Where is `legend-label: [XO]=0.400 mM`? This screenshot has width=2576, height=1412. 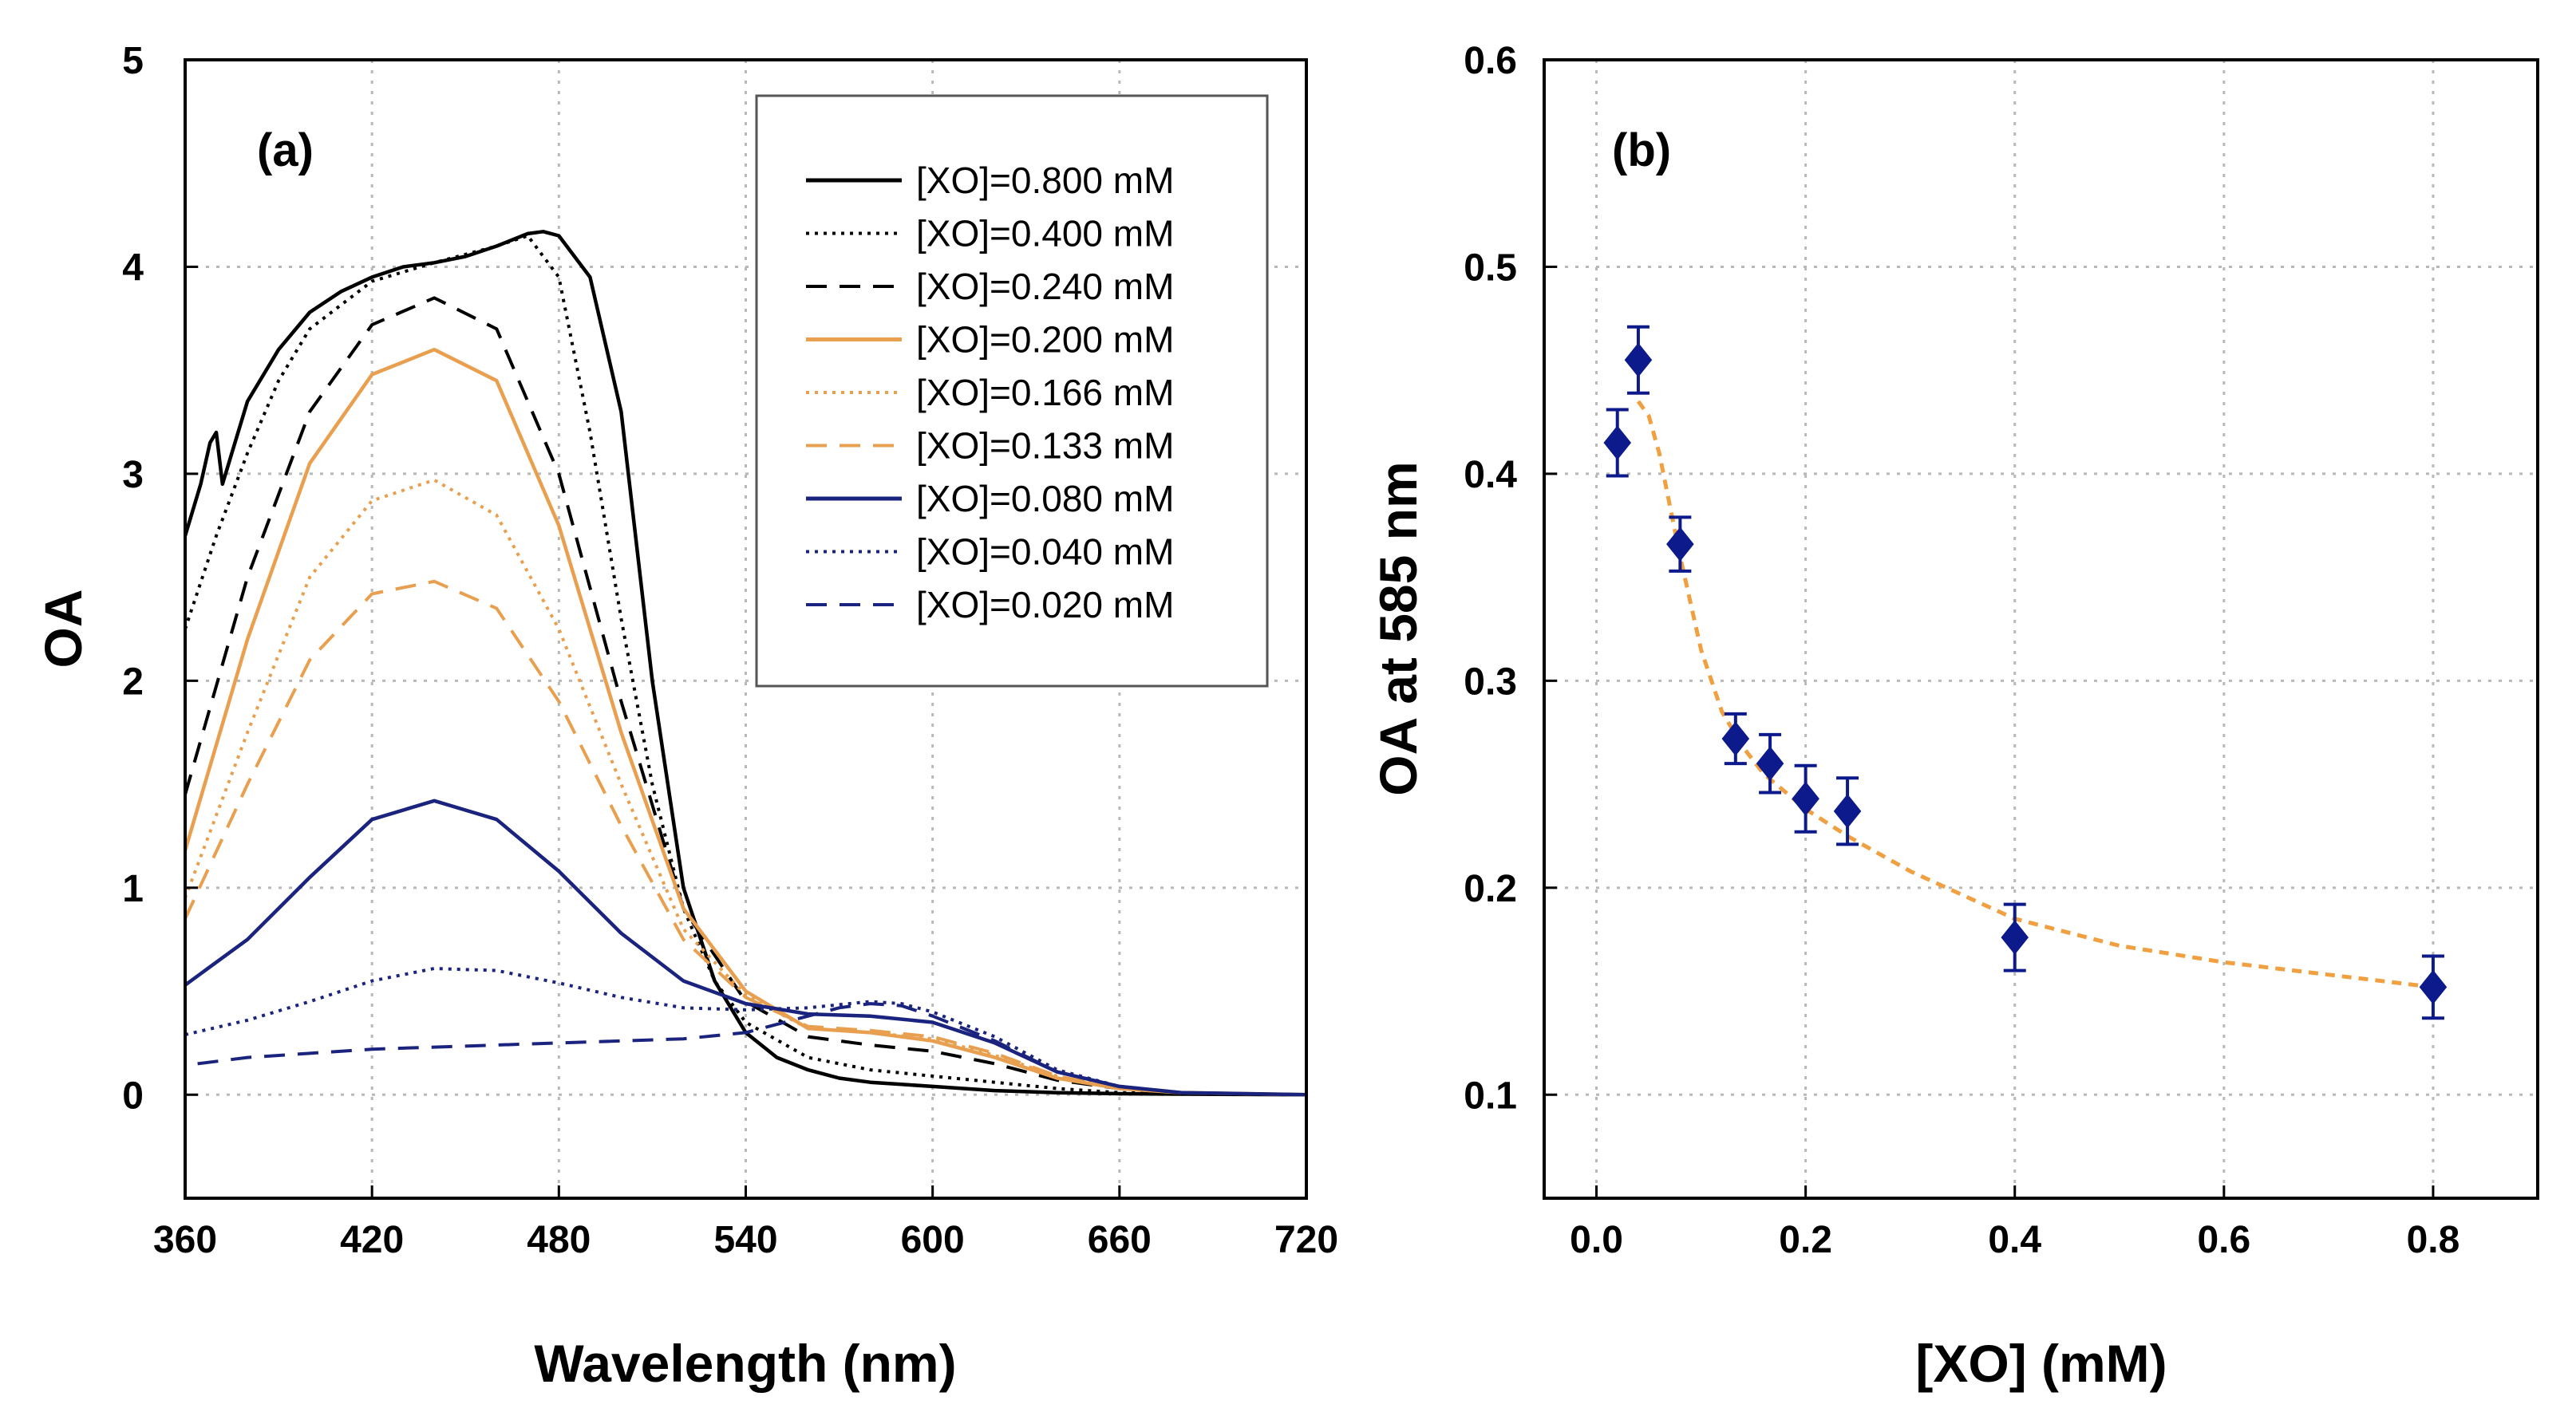 legend-label: [XO]=0.400 mM is located at coordinates (1045, 233).